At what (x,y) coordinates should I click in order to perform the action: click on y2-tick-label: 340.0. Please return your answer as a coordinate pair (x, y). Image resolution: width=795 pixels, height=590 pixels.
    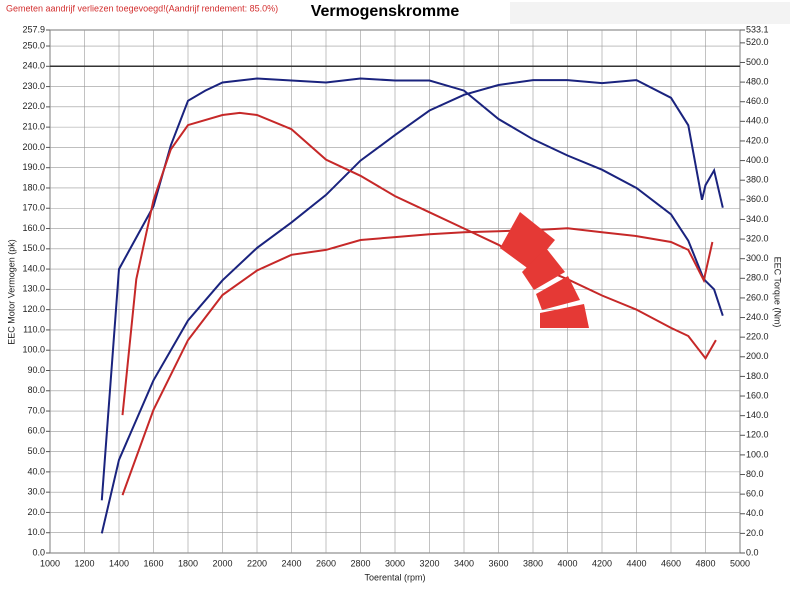
    Looking at the image, I should click on (757, 219).